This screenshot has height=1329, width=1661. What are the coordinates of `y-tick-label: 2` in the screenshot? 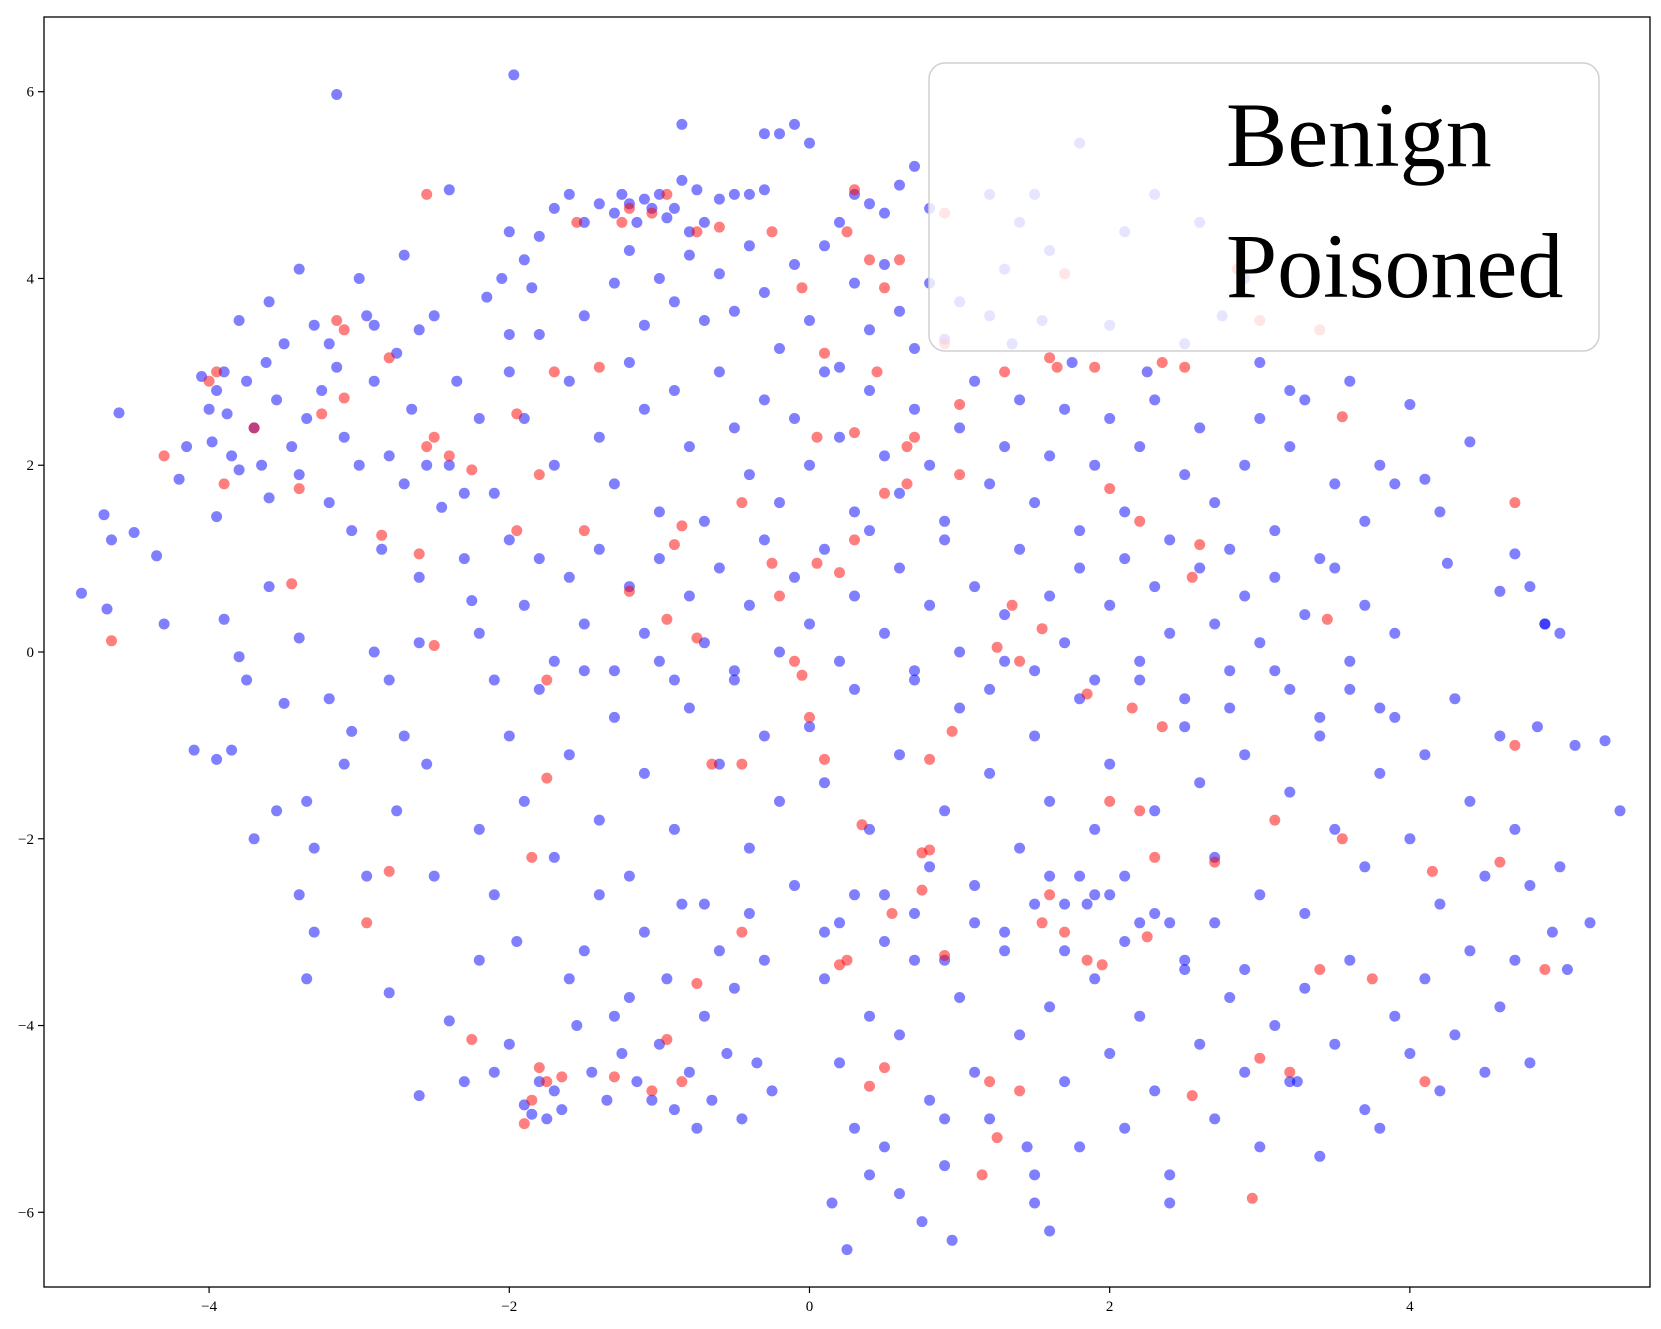 It's located at (31, 466).